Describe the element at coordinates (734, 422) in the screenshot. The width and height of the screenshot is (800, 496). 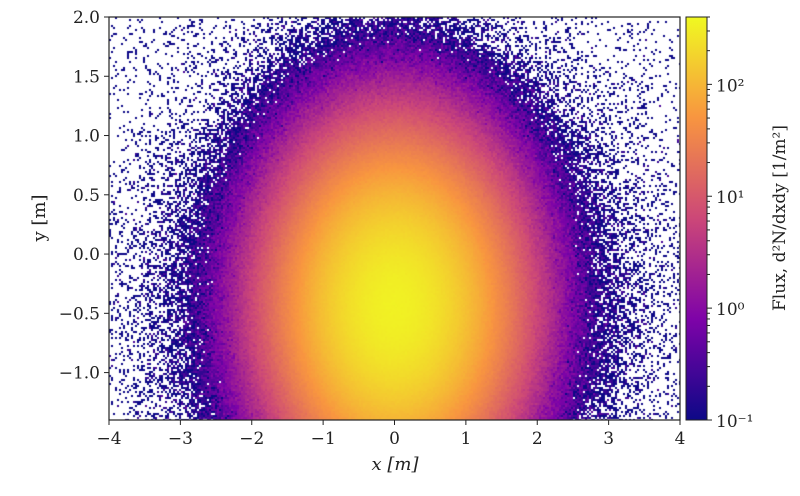
I see `colorbar-tick-label: 10⁻¹` at that location.